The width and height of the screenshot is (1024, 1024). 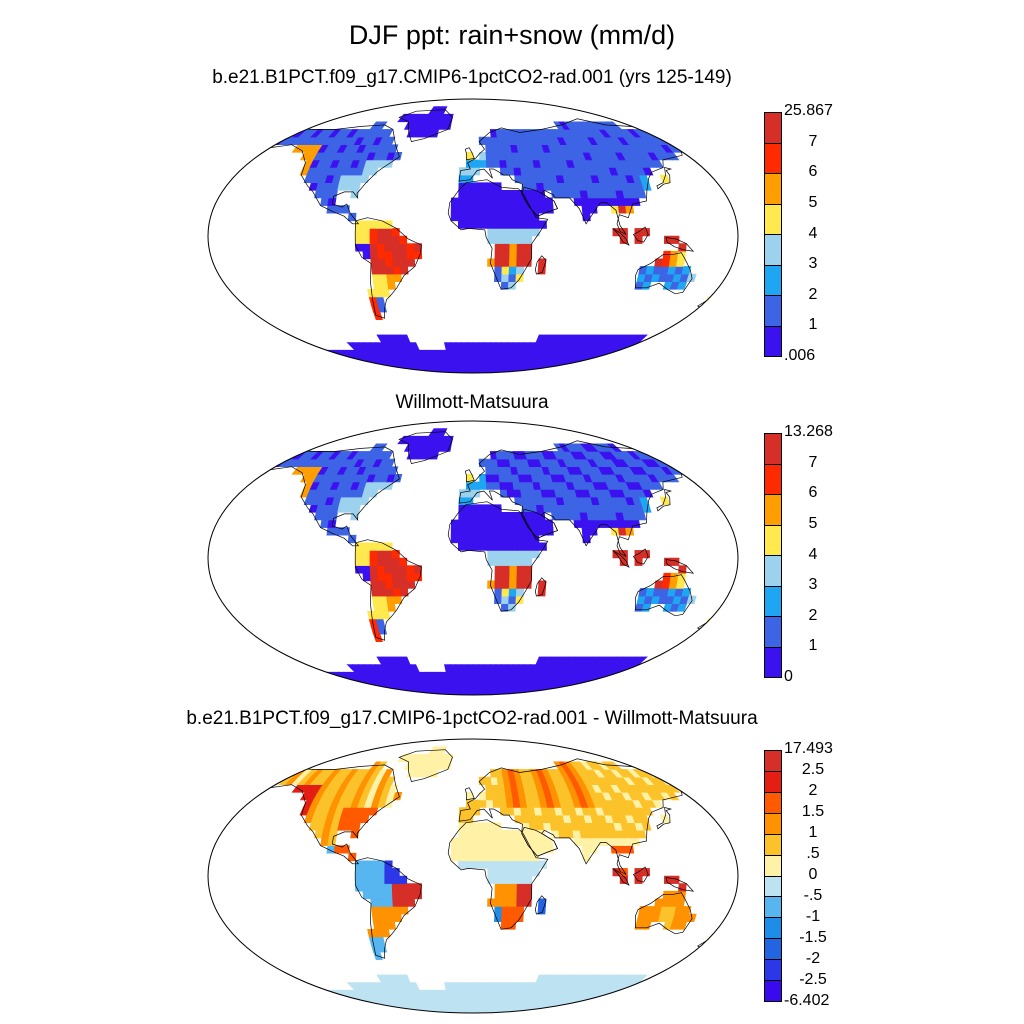 What do you see at coordinates (813, 523) in the screenshot?
I see `colorbar-label: 5` at bounding box center [813, 523].